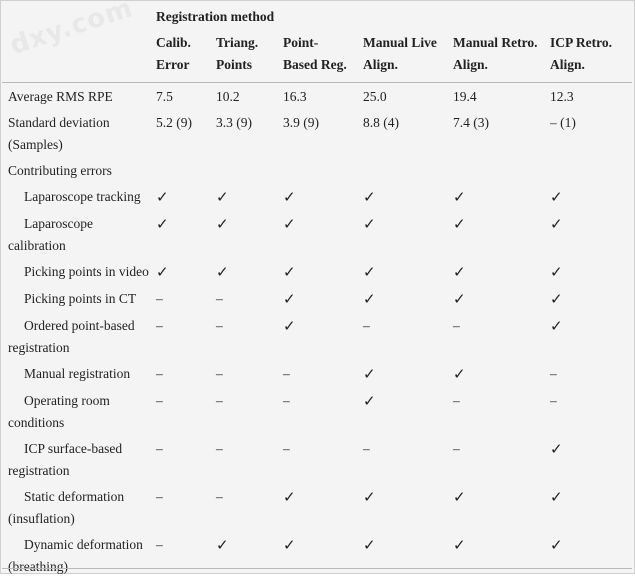 The width and height of the screenshot is (635, 579). Describe the element at coordinates (591, 57) in the screenshot. I see `column-header-6: ICP Retro.Align.` at that location.